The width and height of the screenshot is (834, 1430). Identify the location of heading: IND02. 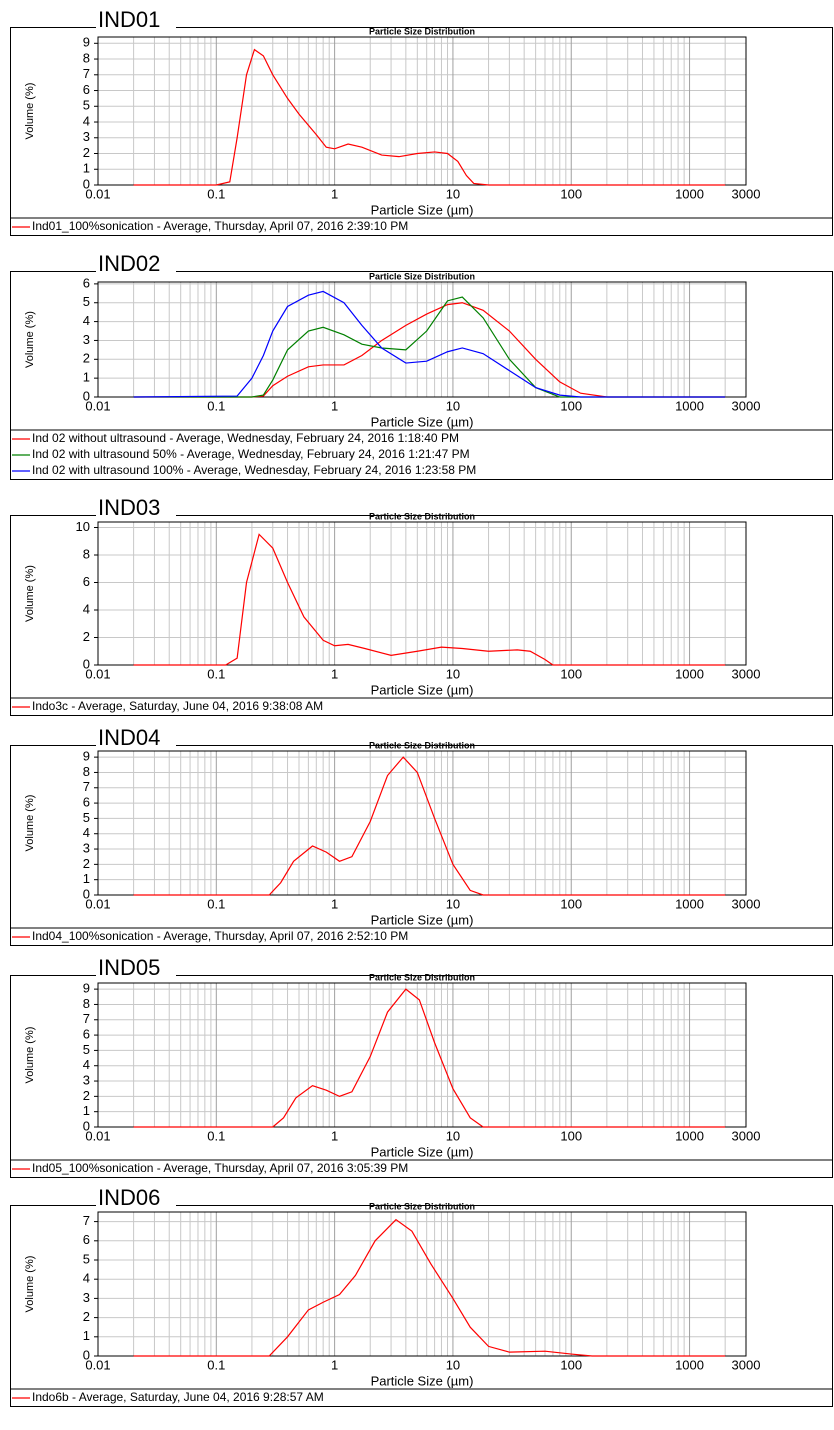
(129, 263).